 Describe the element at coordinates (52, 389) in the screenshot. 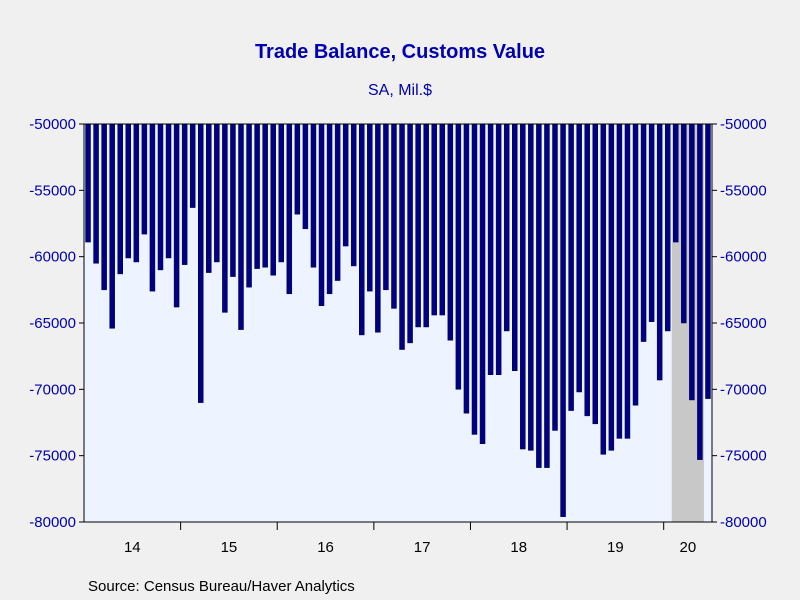

I see `y-tick-label-left: -70000` at that location.